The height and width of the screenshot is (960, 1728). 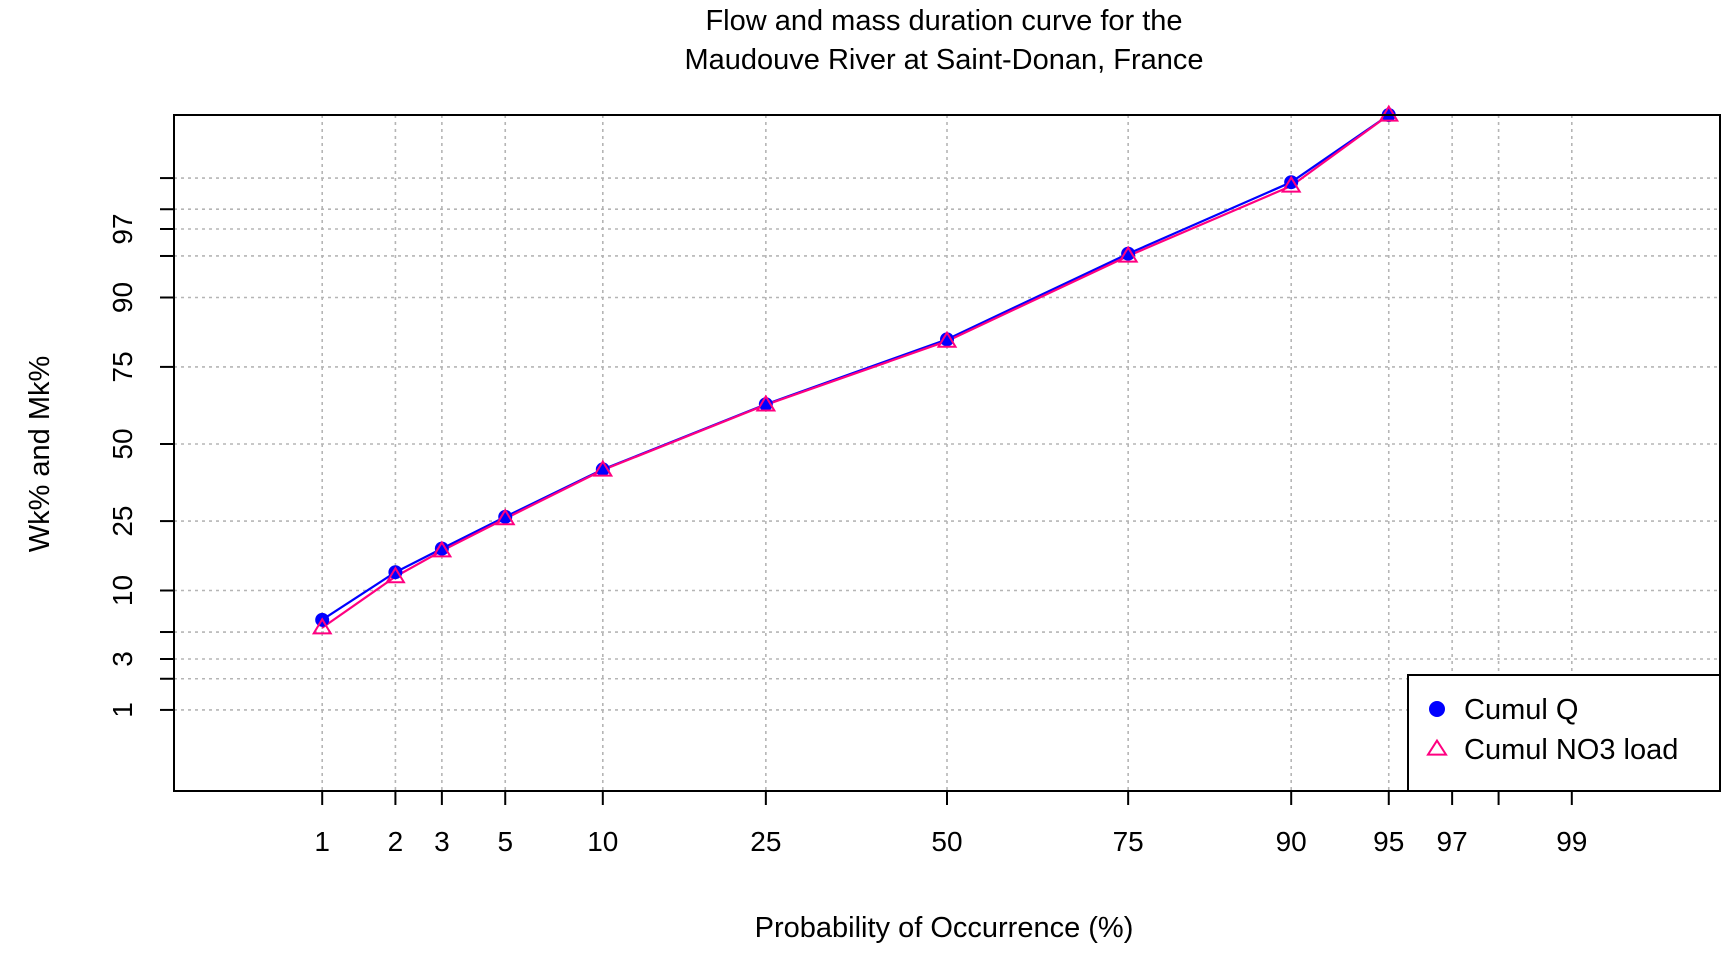 I want to click on x-tick-label: 3, so click(x=442, y=841).